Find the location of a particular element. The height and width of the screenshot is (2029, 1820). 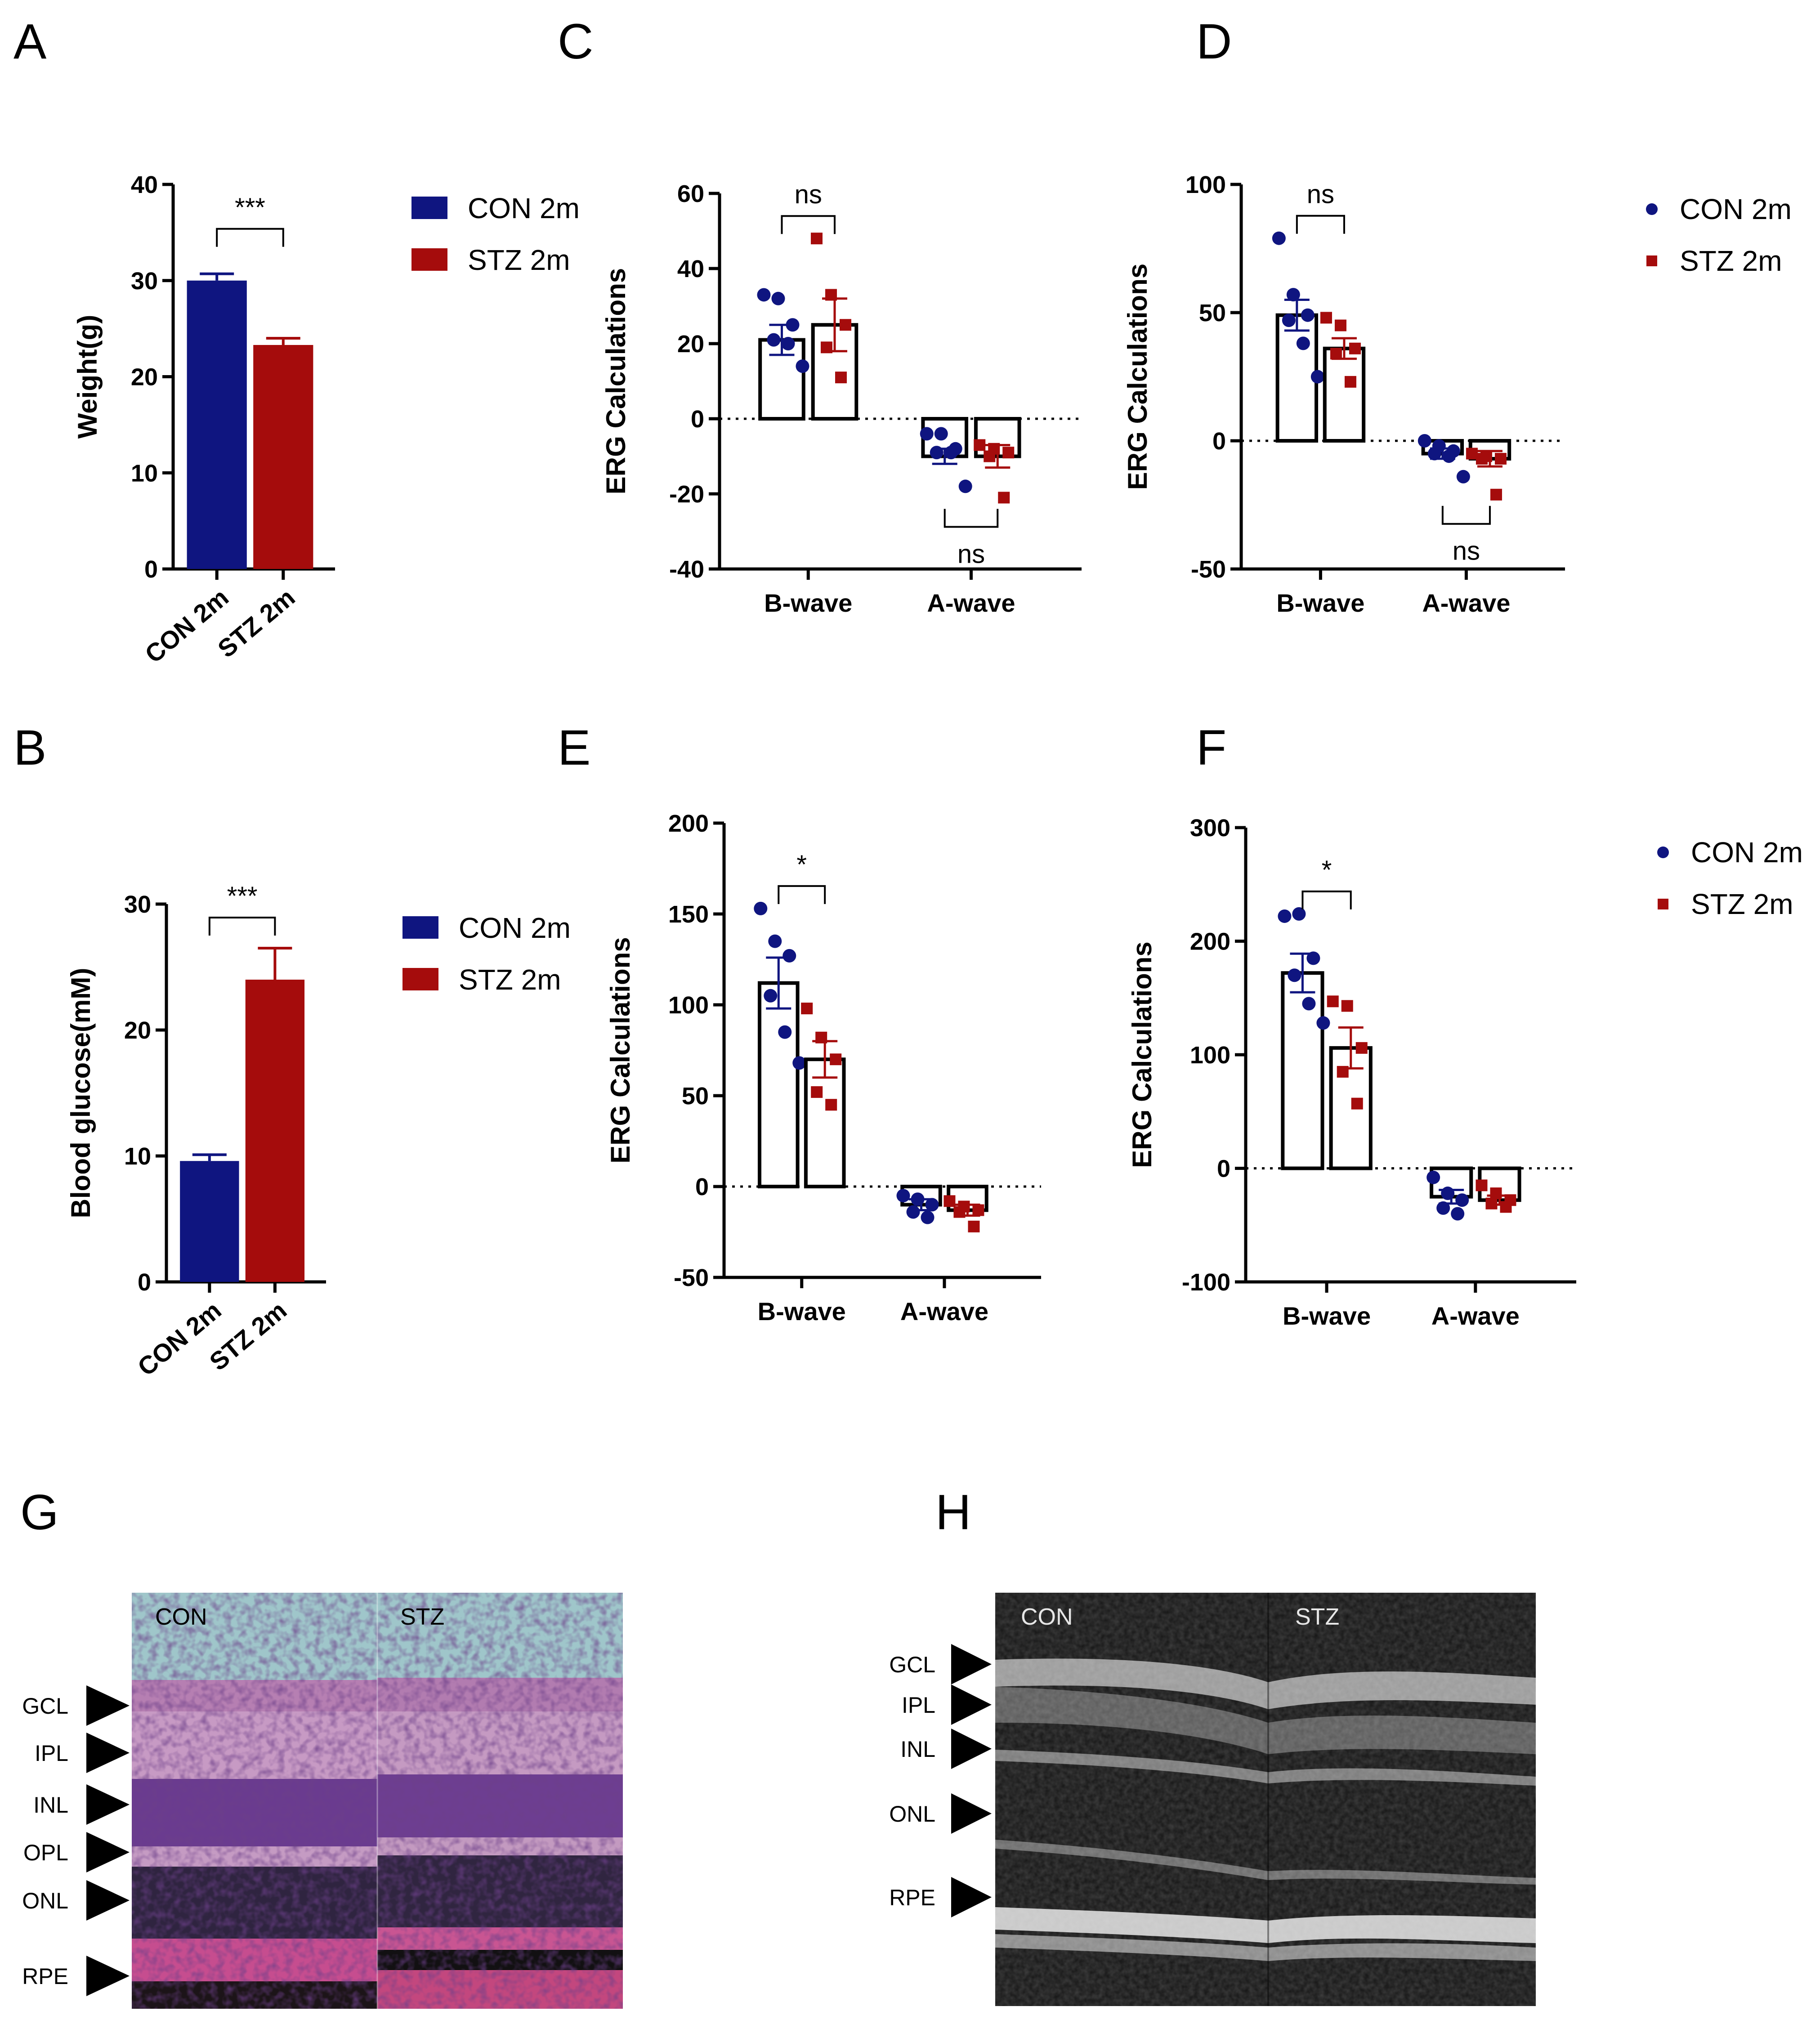

histology-stz-label: STZ is located at coordinates (422, 1617).